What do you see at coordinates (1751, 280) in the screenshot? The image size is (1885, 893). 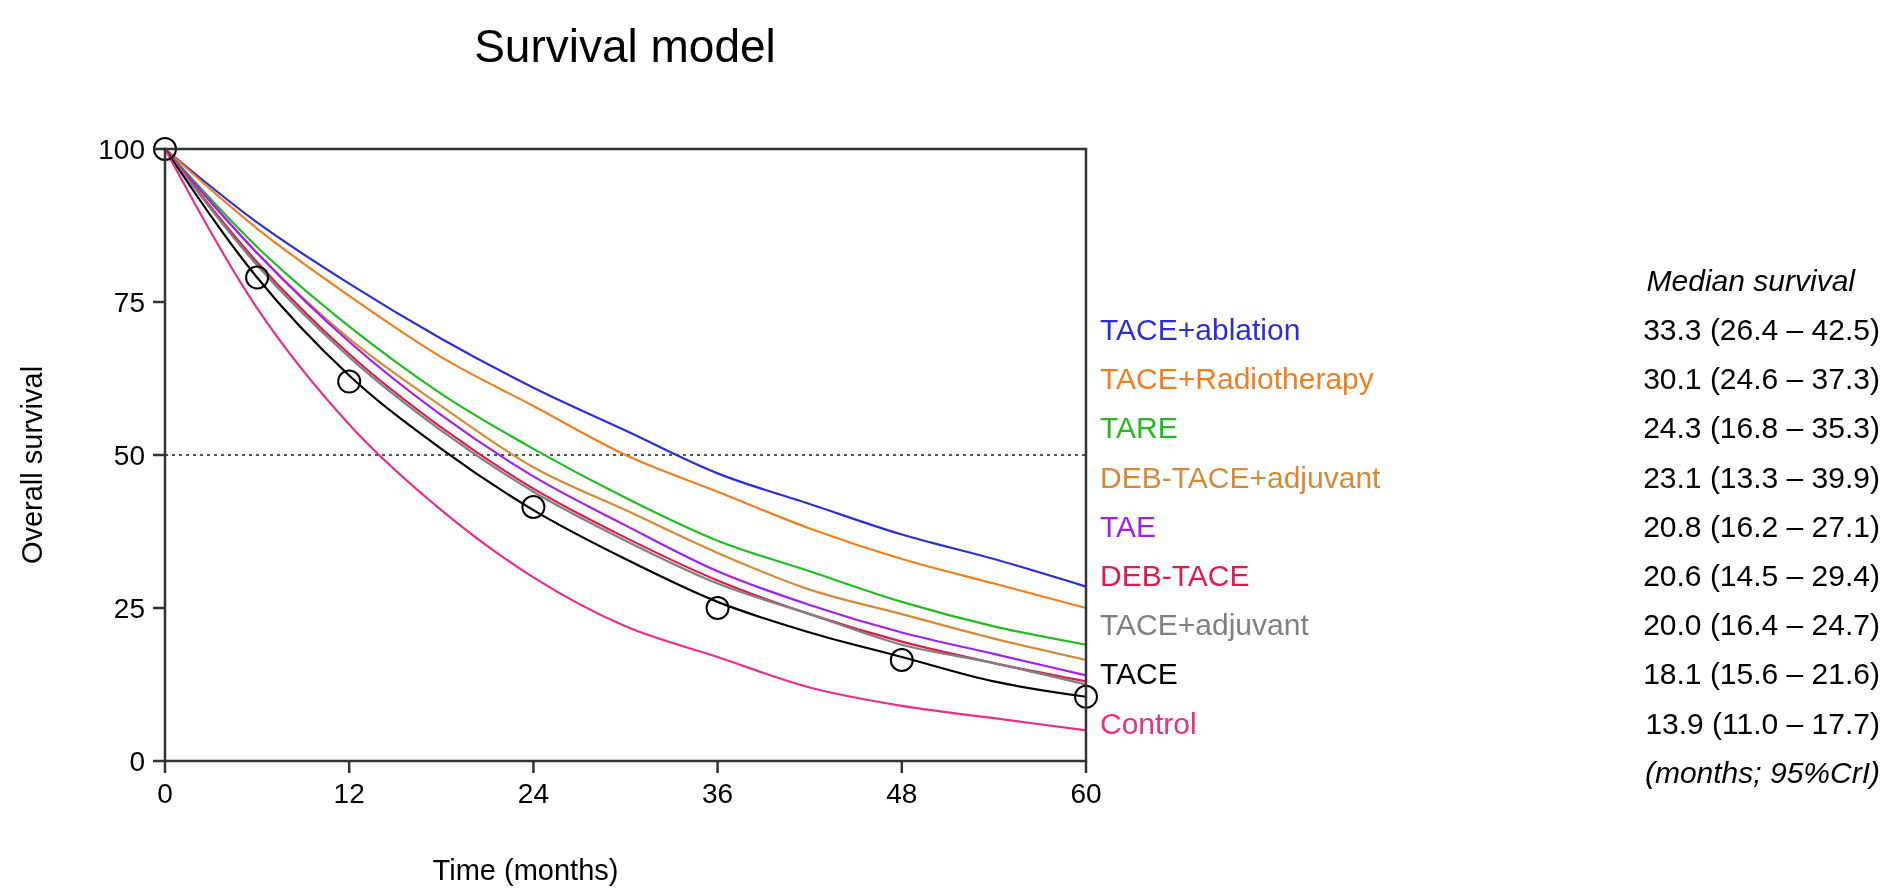 I see `text: Median survival` at bounding box center [1751, 280].